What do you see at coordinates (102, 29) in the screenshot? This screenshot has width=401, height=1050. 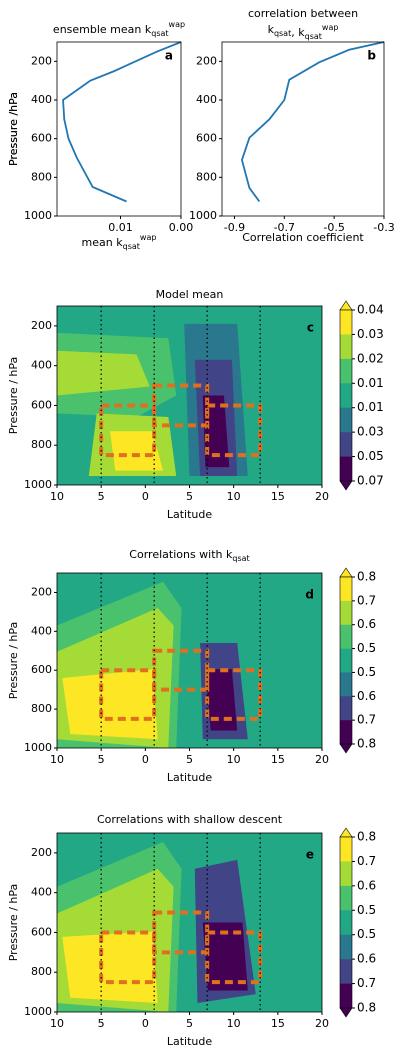 I see `panel-title-text: ensemble mean k` at bounding box center [102, 29].